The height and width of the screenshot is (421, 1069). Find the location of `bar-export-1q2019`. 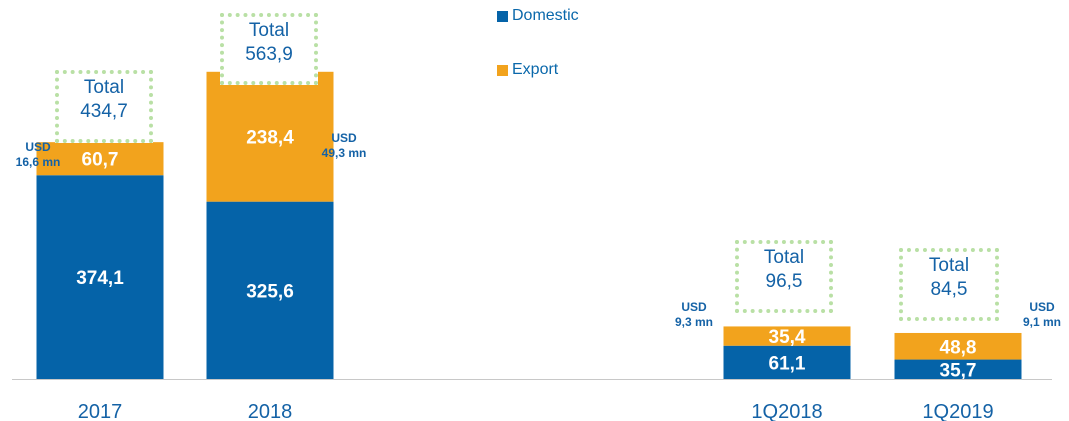

bar-export-1q2019 is located at coordinates (958, 346).